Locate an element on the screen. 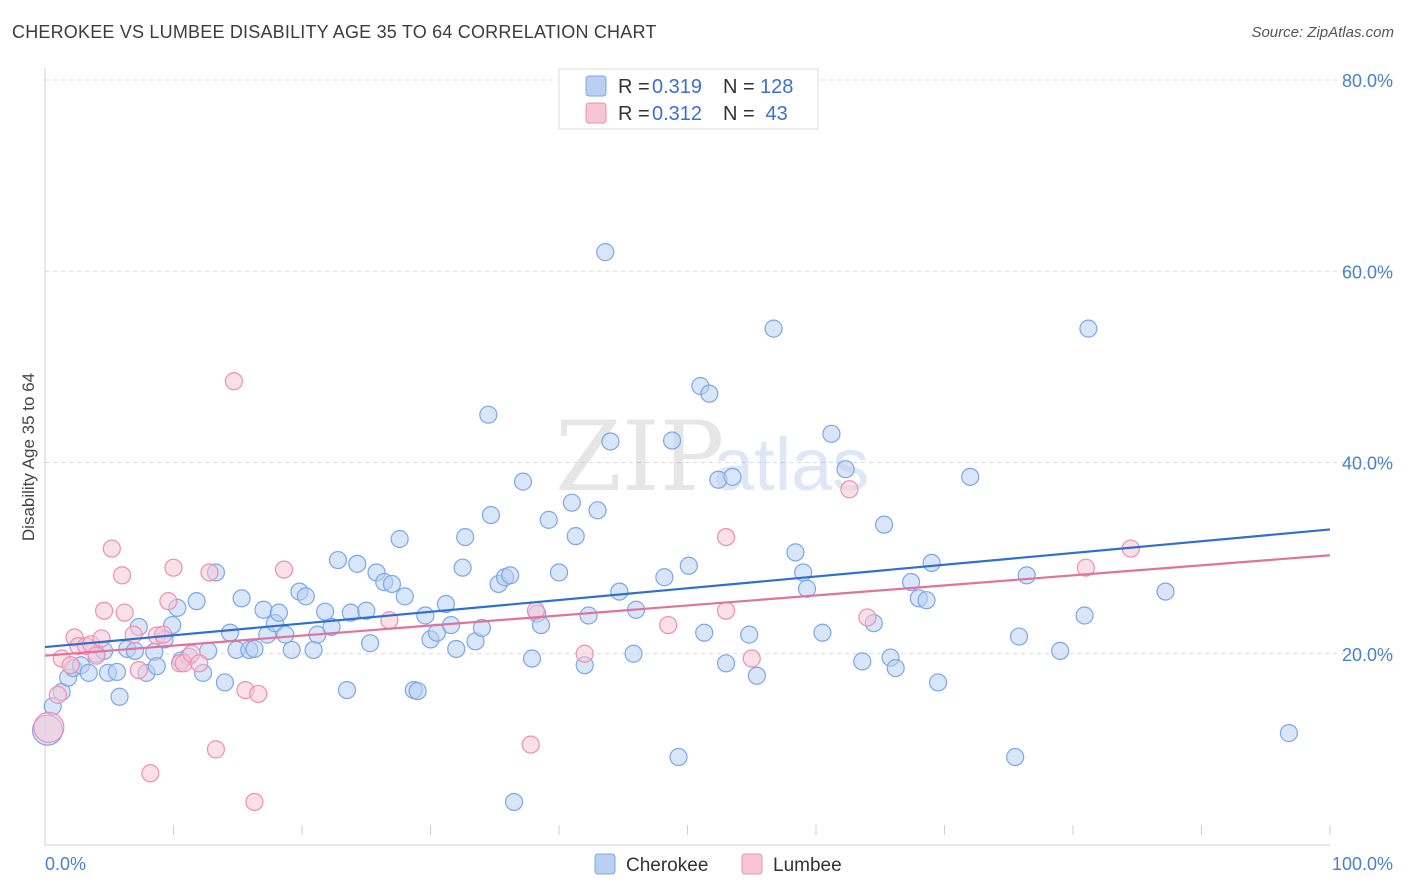 The width and height of the screenshot is (1406, 892). y-axis-title: Disability Age 35 to 64 is located at coordinates (28, 457).